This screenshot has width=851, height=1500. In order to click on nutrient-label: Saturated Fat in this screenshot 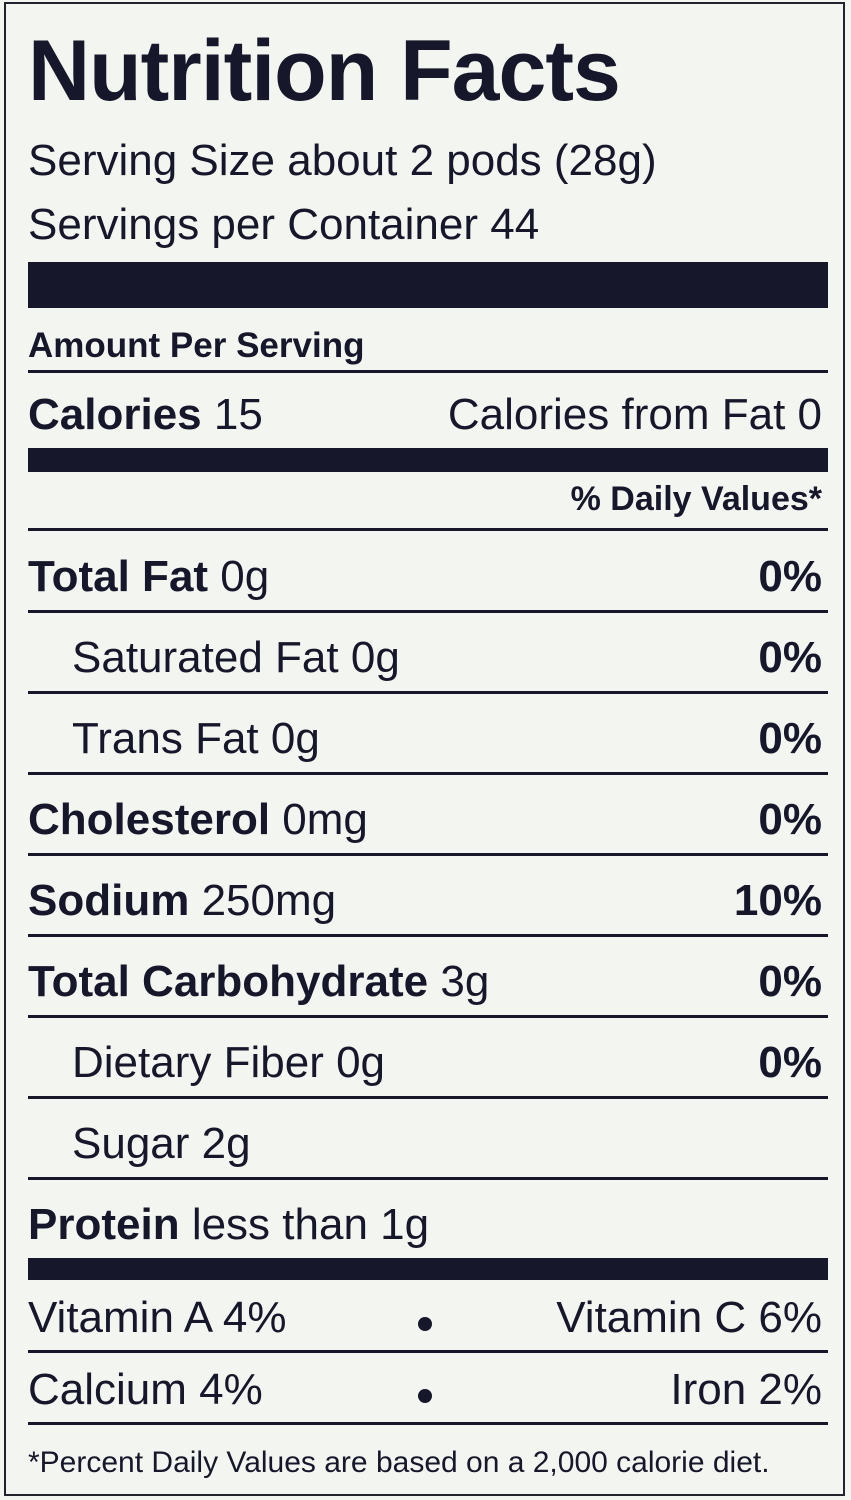, I will do `click(205, 657)`.